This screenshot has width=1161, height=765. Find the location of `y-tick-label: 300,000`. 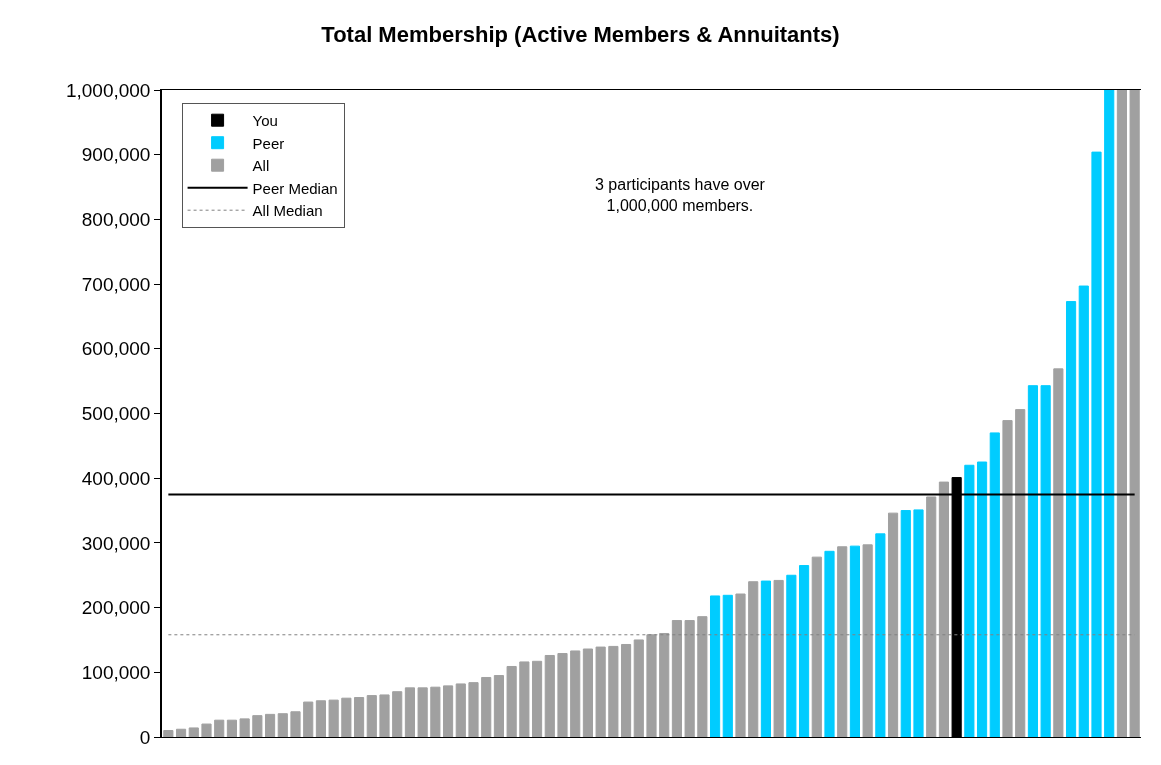

y-tick-label: 300,000 is located at coordinates (116, 543).